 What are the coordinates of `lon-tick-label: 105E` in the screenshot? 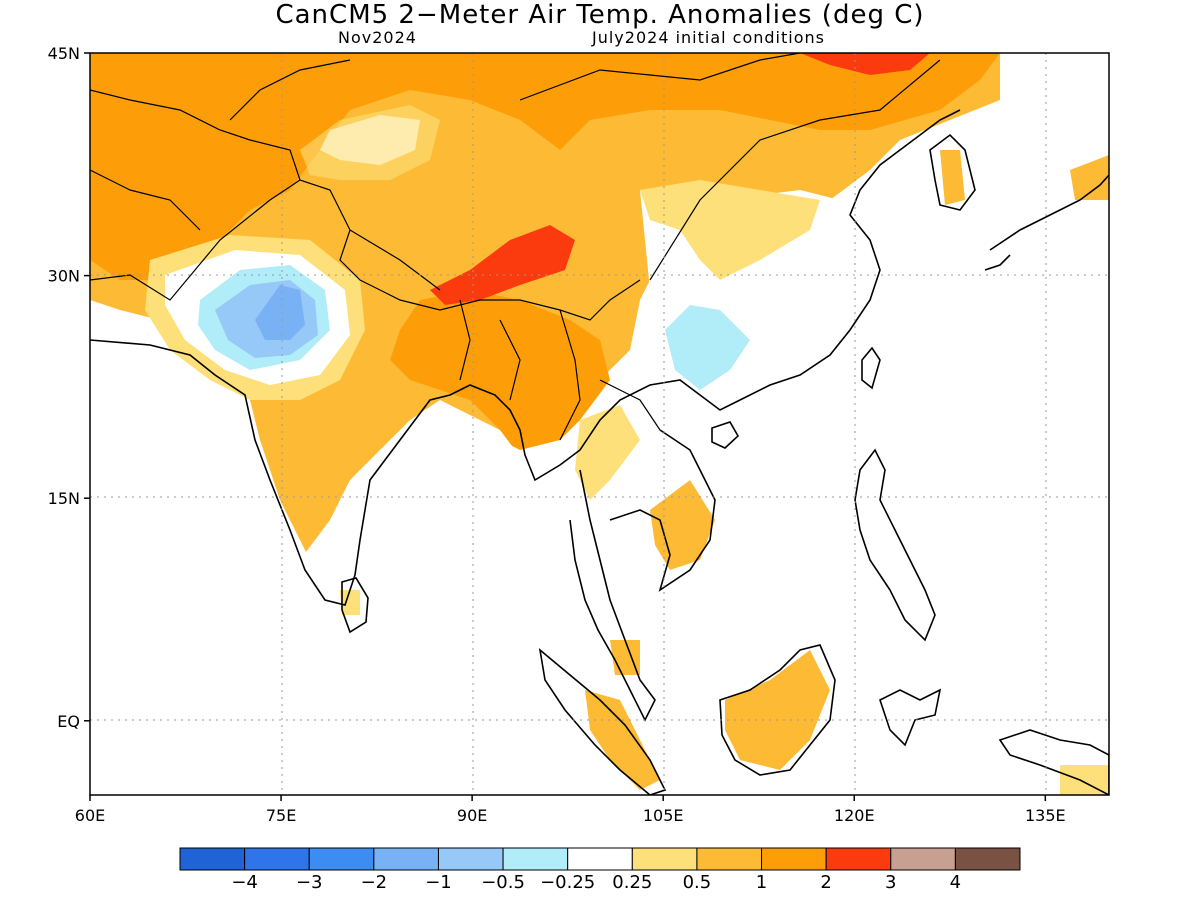 It's located at (663, 815).